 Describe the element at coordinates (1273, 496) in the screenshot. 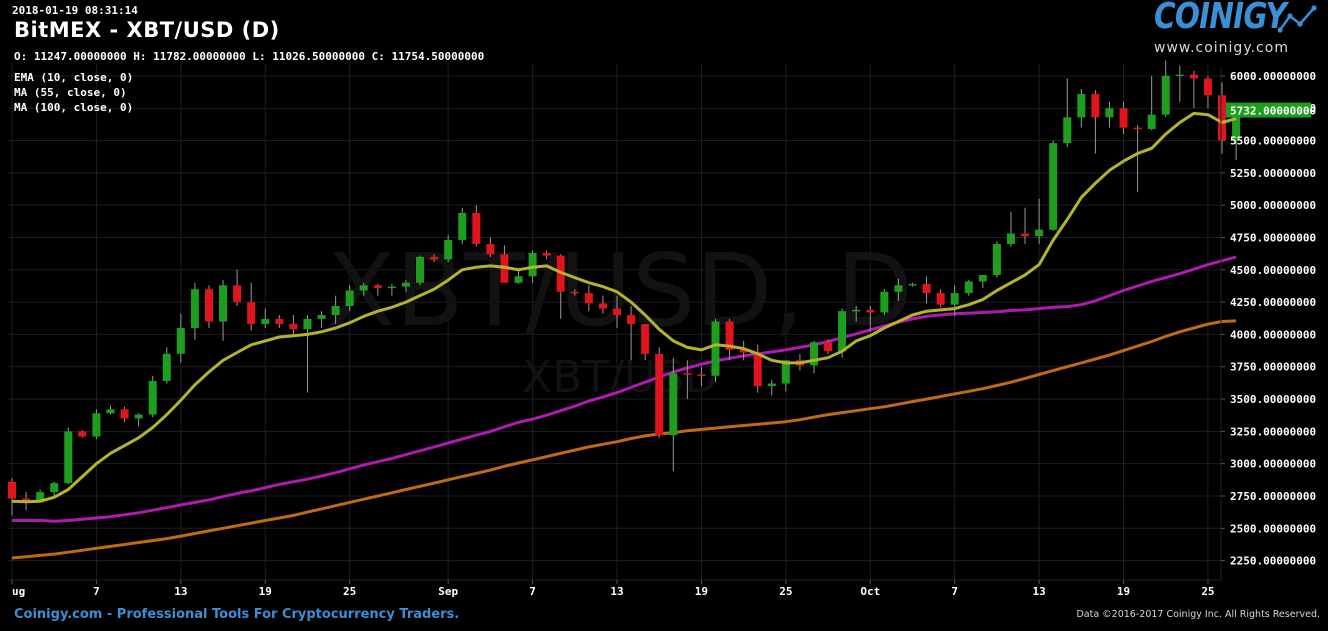

I see `y-tick-label: 2750.00000000` at that location.